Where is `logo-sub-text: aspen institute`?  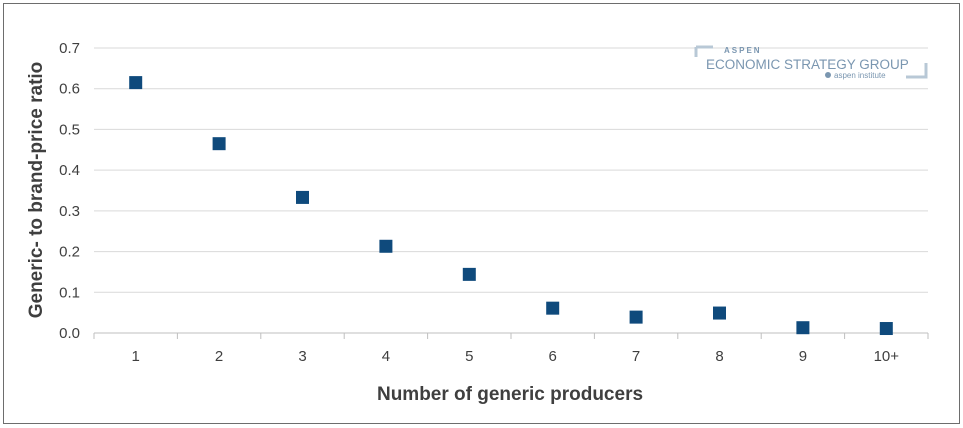 logo-sub-text: aspen institute is located at coordinates (860, 75).